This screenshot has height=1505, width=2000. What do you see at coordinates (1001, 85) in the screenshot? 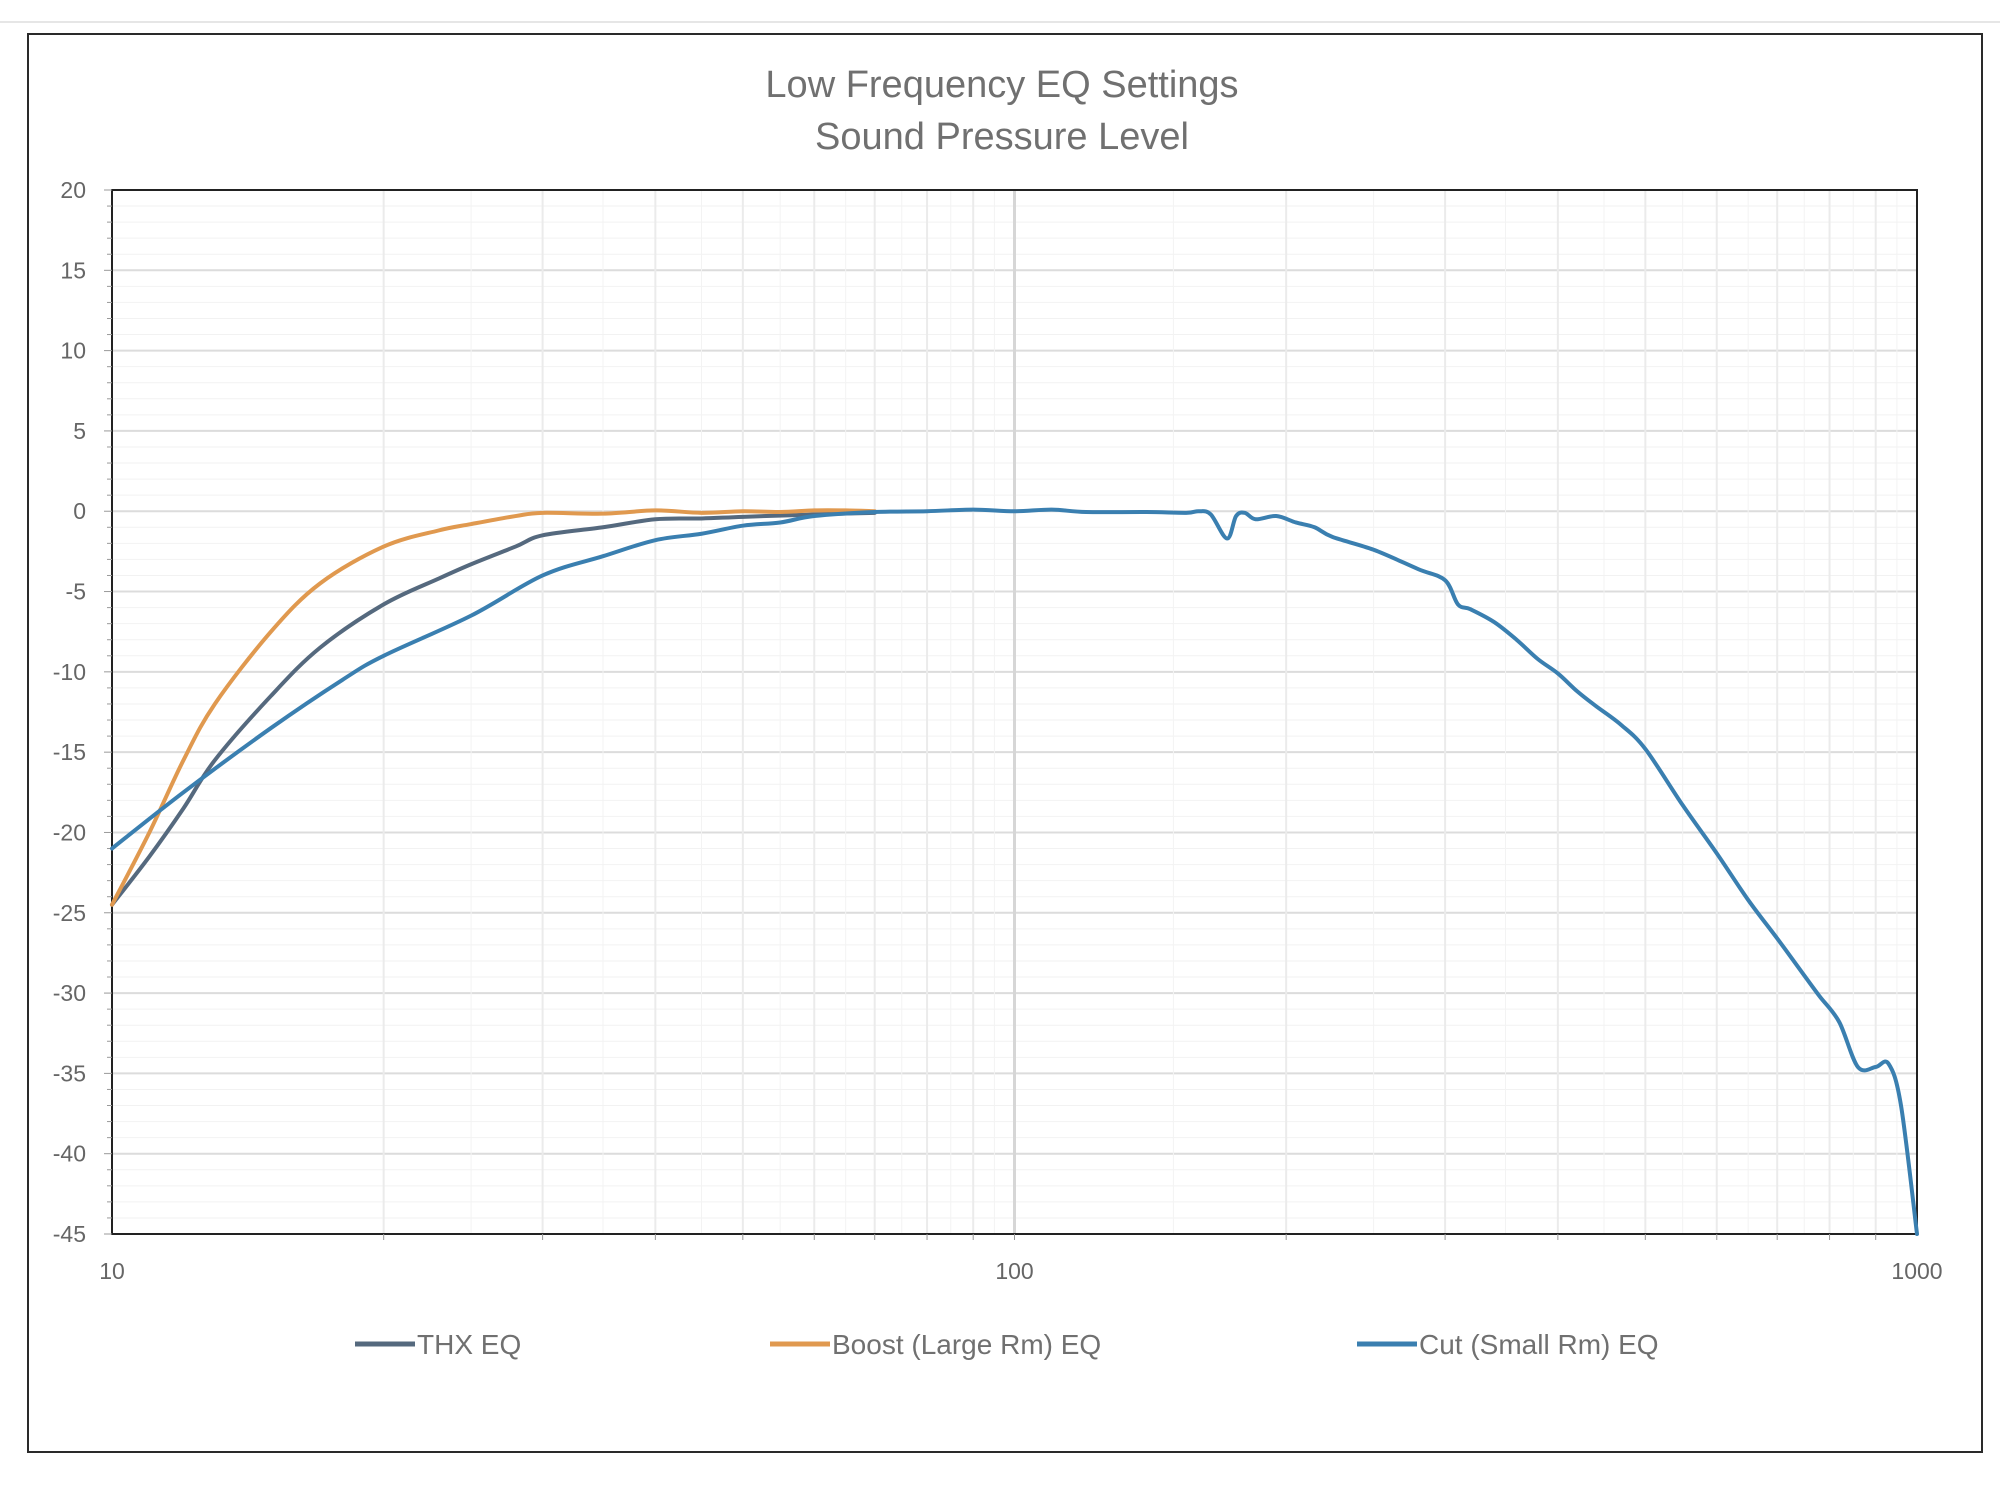
I see `chart-title: Low Frequency EQ Settings` at bounding box center [1001, 85].